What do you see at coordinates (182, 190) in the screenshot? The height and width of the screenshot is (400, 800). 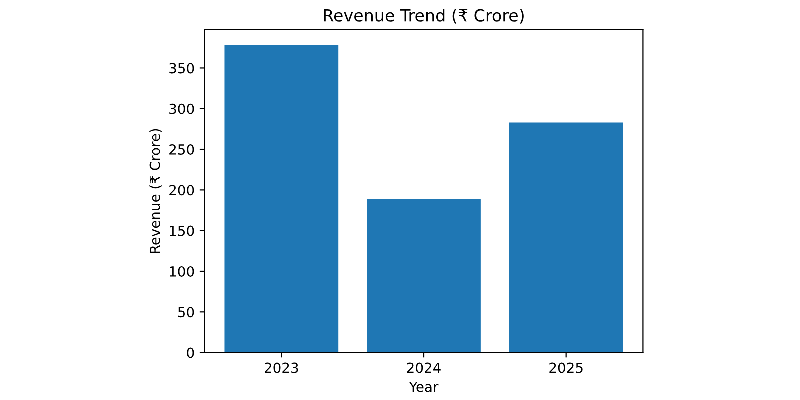 I see `y-tick-label: 200` at bounding box center [182, 190].